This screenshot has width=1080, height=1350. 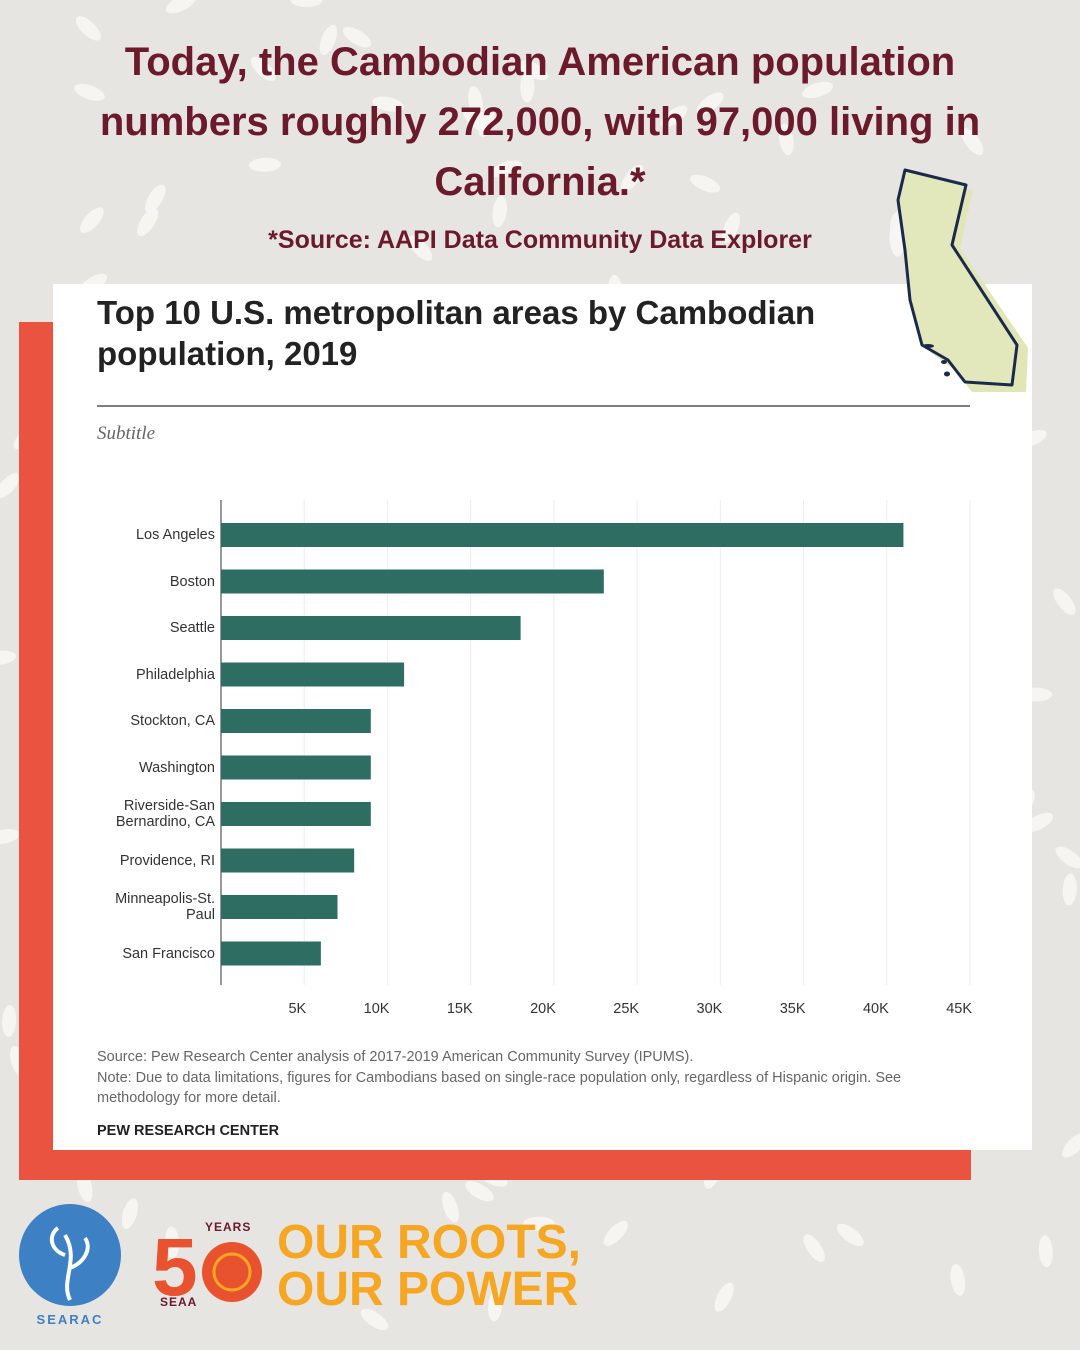 I want to click on chart-credit: PEW RESEARCH CENTER, so click(x=188, y=1131).